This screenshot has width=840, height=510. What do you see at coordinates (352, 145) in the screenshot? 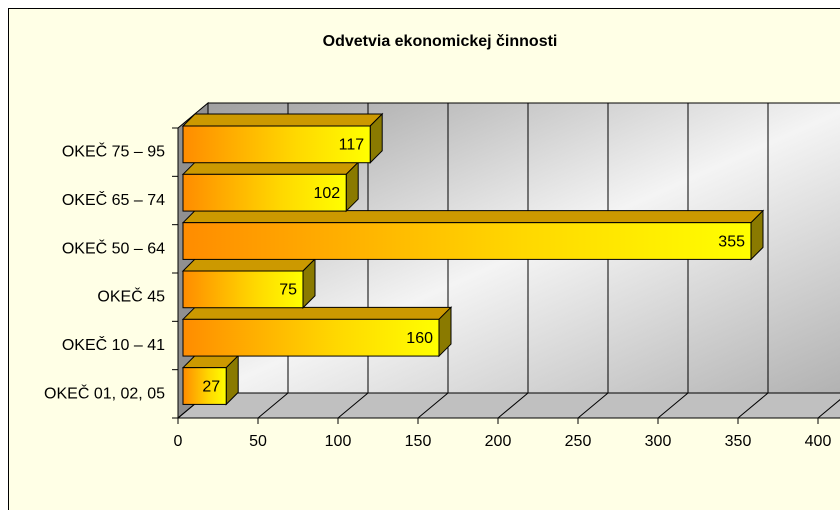
I see `value-label: 117` at bounding box center [352, 145].